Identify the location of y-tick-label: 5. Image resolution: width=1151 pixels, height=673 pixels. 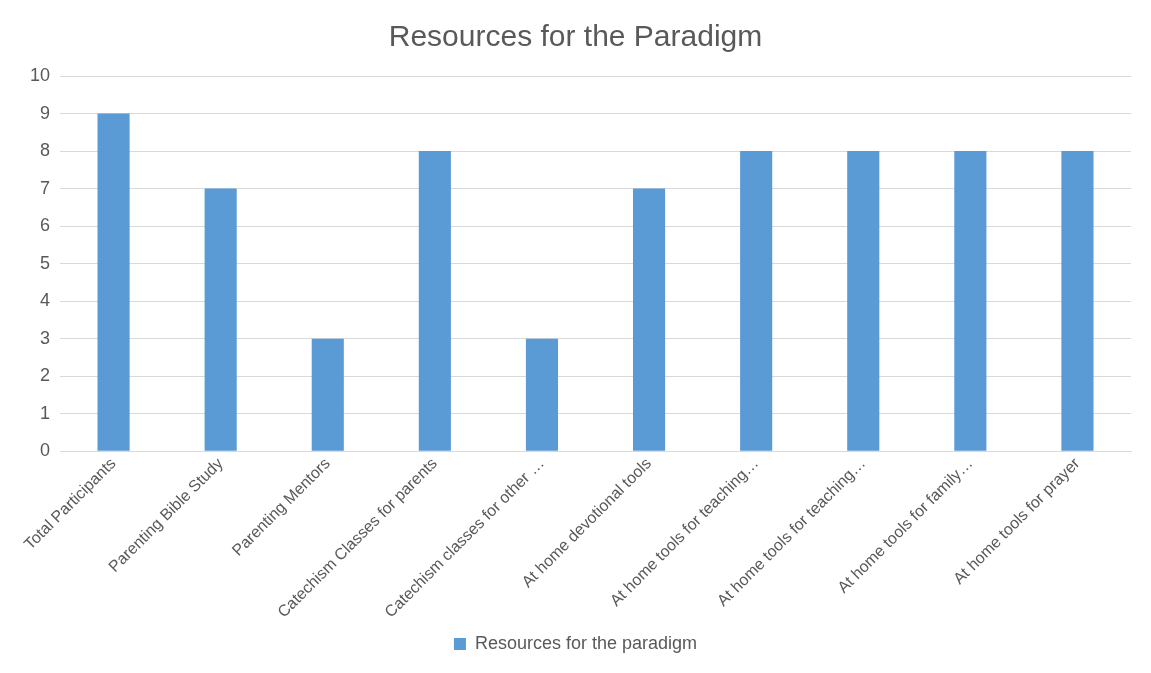
(45, 262).